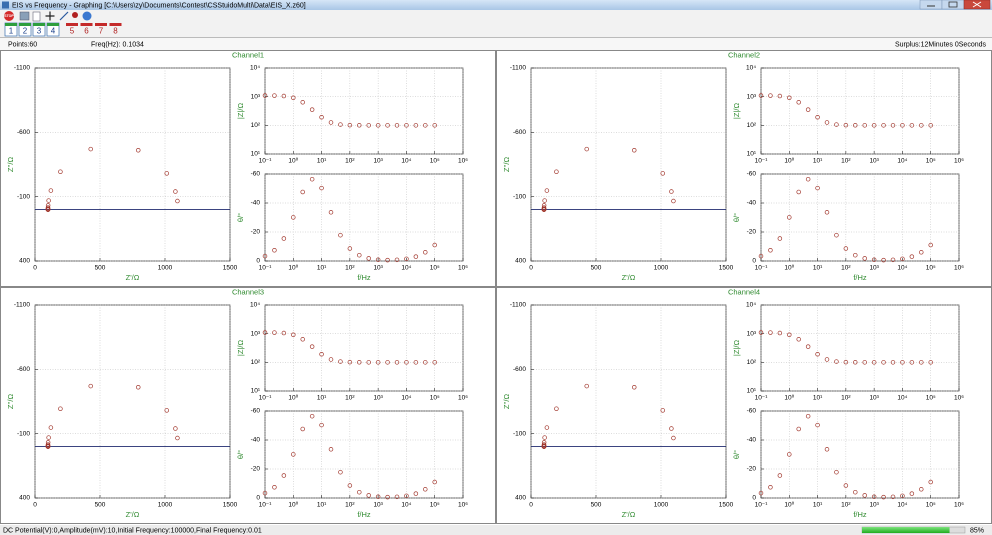 The image size is (992, 535). What do you see at coordinates (519, 369) in the screenshot?
I see `y-tick-label: -600` at bounding box center [519, 369].